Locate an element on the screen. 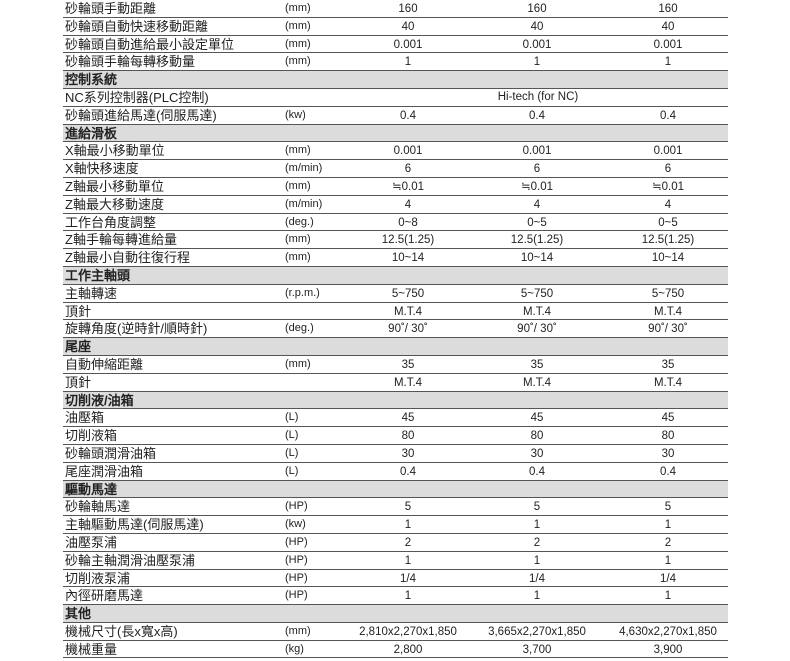 Image resolution: width=790 pixels, height=661 pixels. spec-value-model-3: M.T.4 is located at coordinates (668, 382).